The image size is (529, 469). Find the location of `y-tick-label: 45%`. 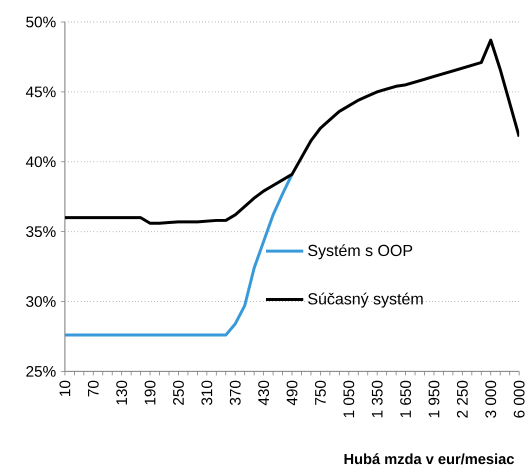

y-tick-label: 45% is located at coordinates (41, 92).